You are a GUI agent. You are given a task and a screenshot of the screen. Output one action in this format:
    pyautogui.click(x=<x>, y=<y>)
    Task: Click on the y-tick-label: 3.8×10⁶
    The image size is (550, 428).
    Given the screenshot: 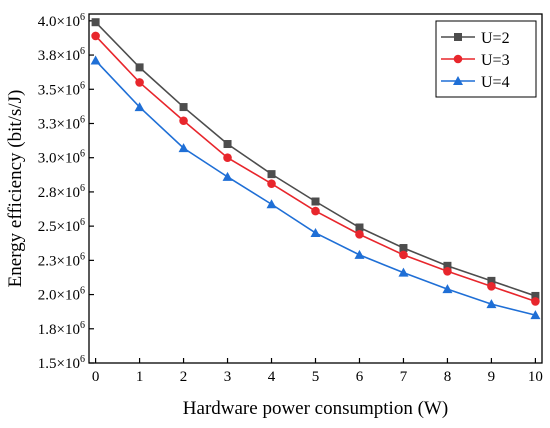 What is the action you would take?
    pyautogui.click(x=61, y=55)
    